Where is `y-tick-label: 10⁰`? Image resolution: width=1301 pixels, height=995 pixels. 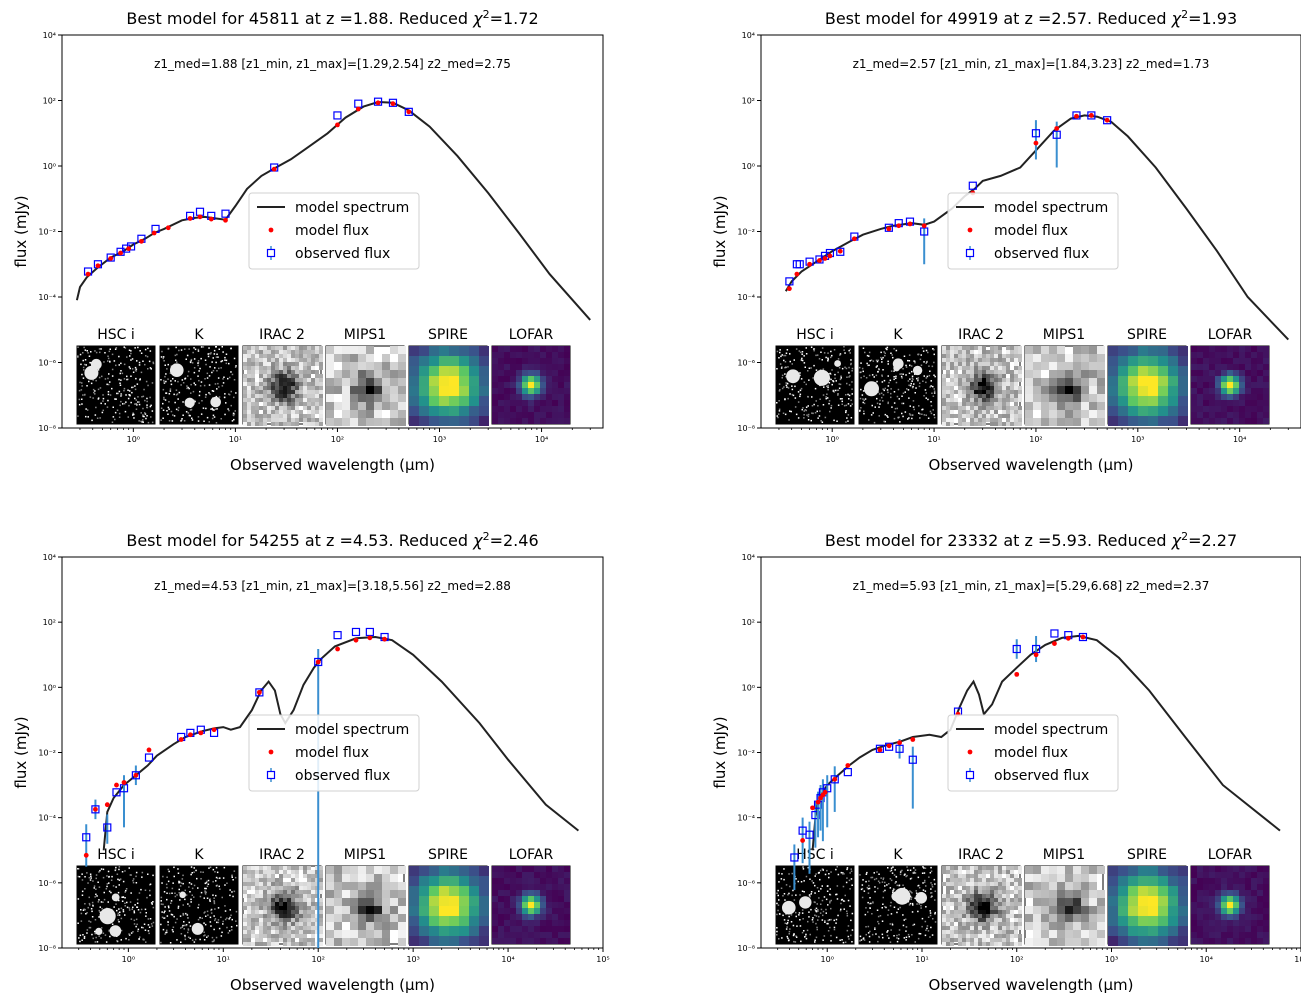 y-tick-label: 10⁰ is located at coordinates (49, 166).